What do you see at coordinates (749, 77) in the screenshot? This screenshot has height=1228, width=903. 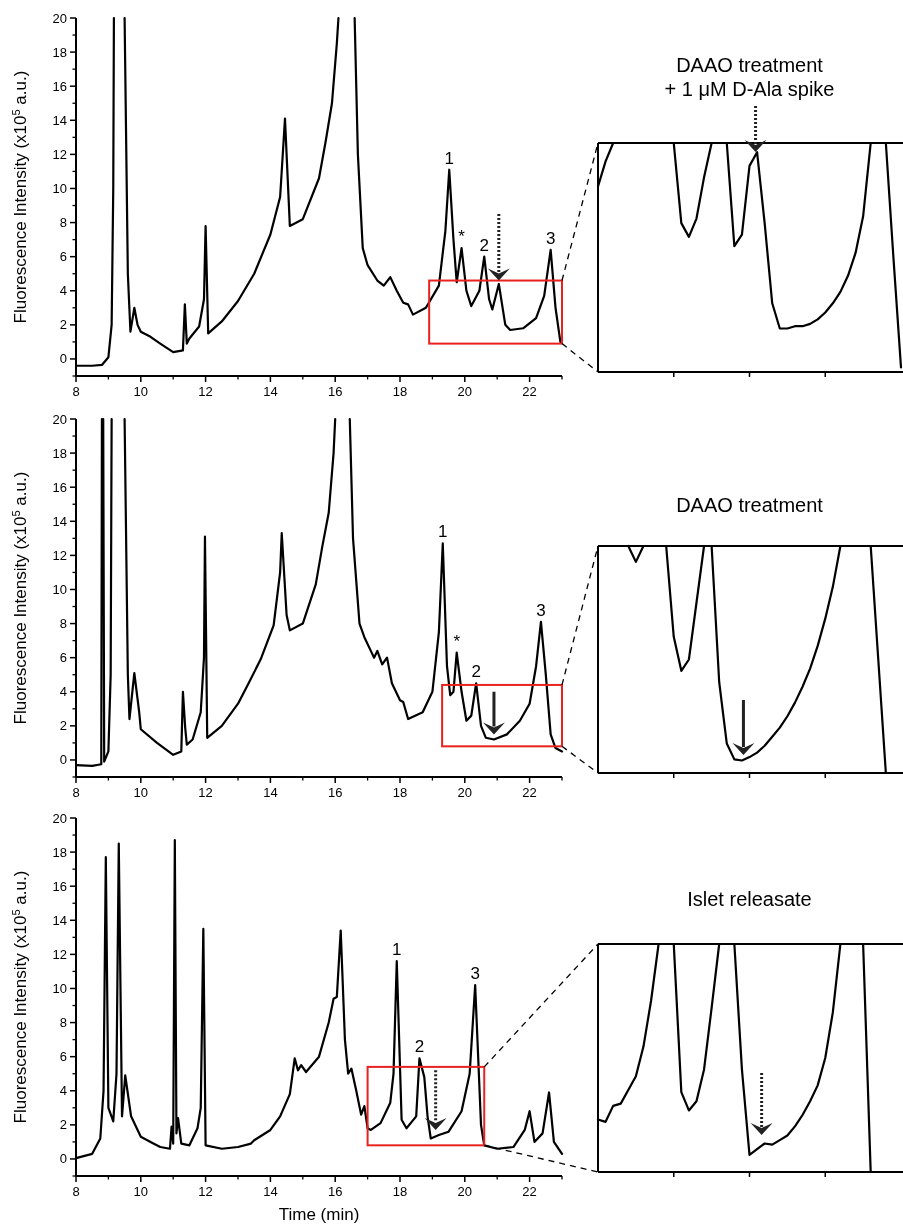 I see `chart-title: DAAO treatment + 1 μM D-Ala spike` at bounding box center [749, 77].